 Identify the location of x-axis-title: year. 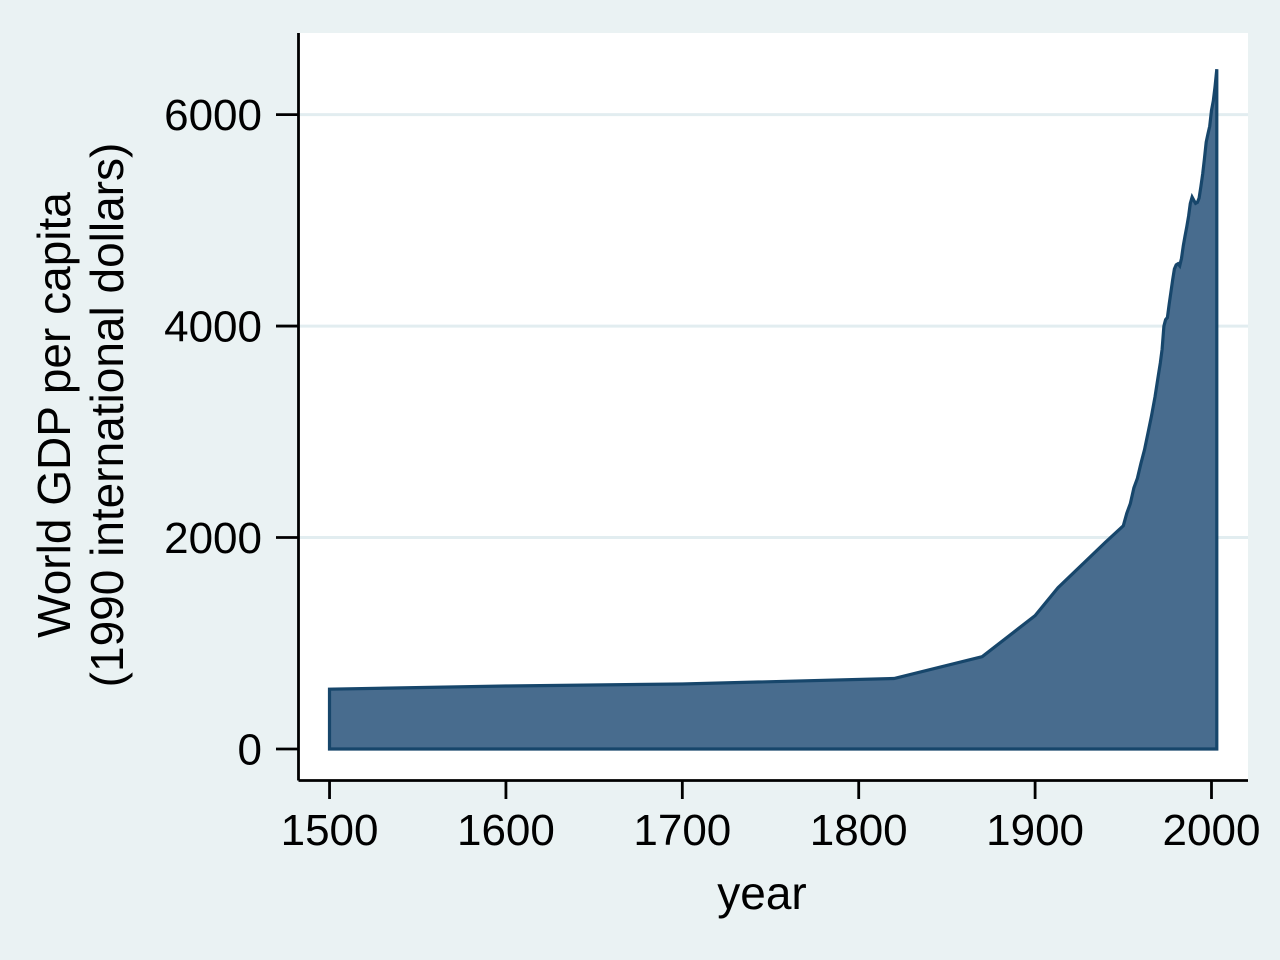
(761, 893).